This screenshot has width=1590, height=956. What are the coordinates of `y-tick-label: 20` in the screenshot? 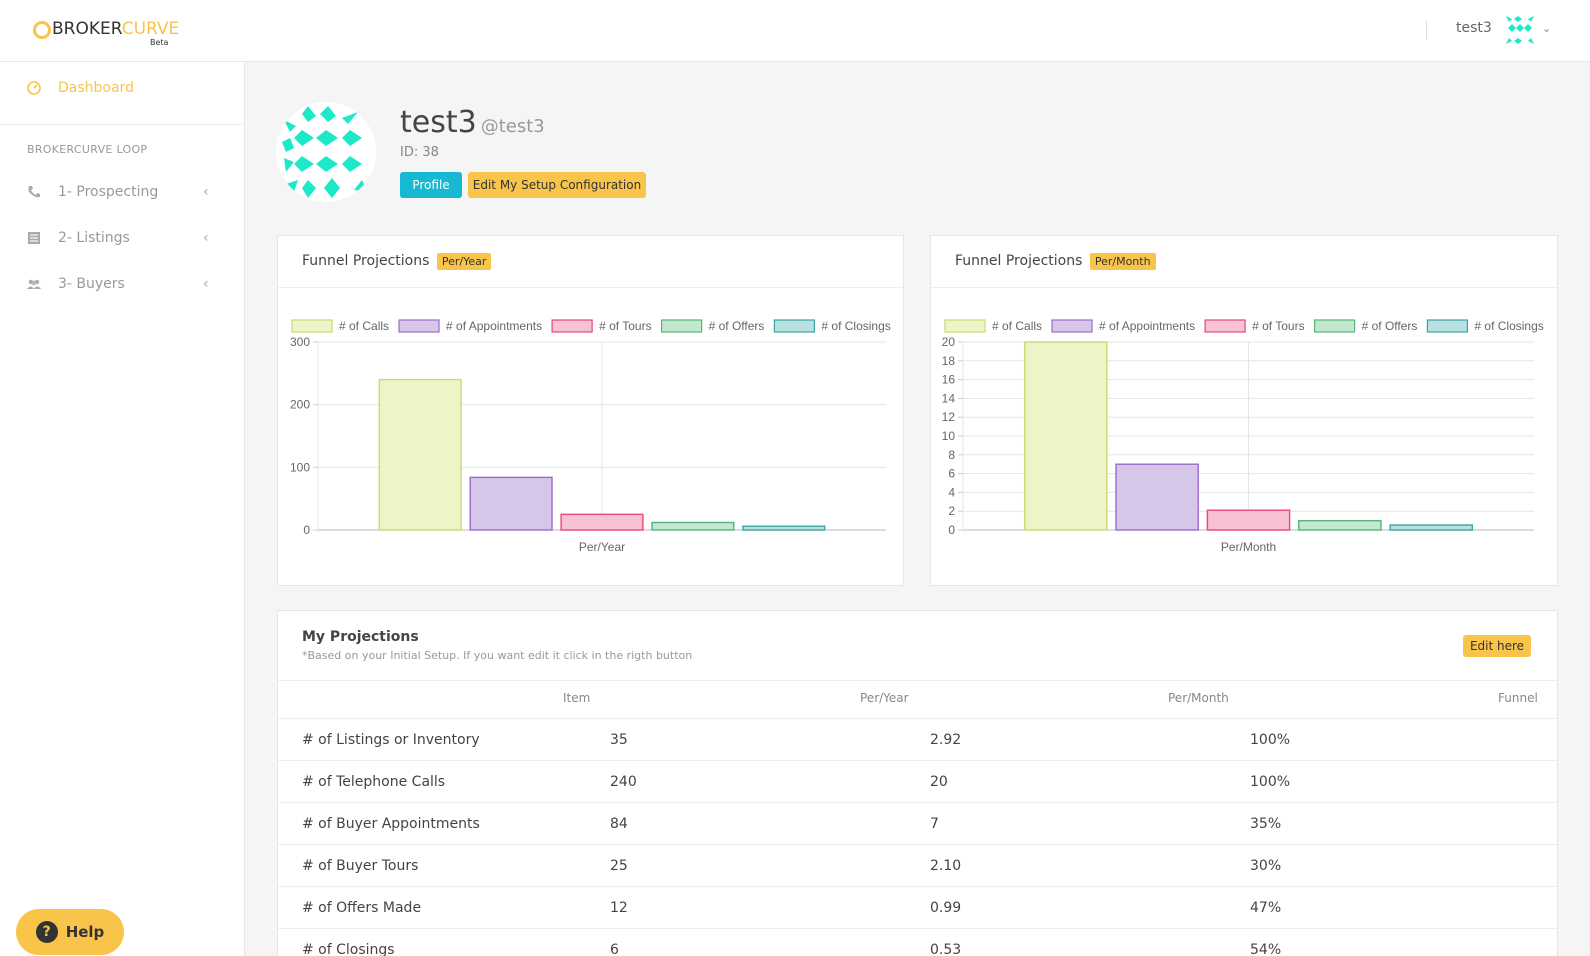 It's located at (949, 342).